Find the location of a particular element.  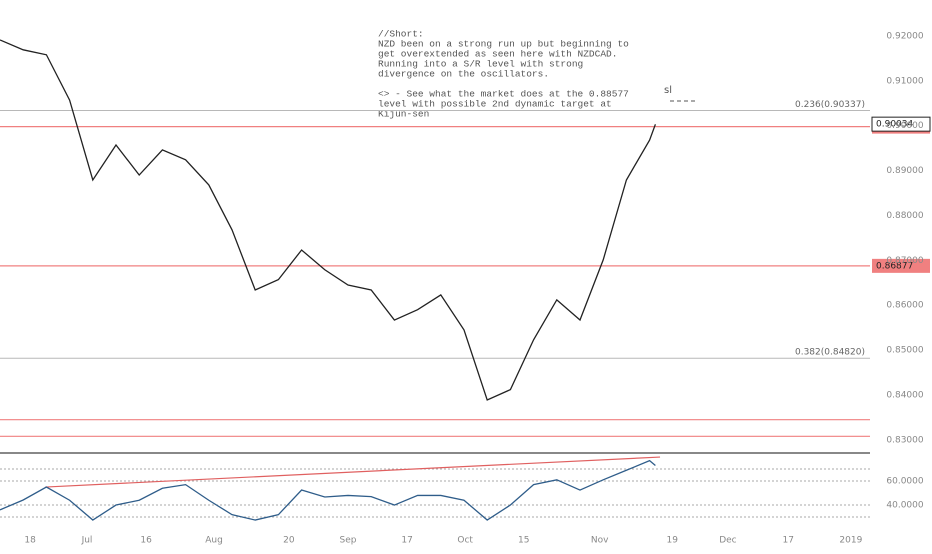

annotation-line: //Short: is located at coordinates (401, 34).